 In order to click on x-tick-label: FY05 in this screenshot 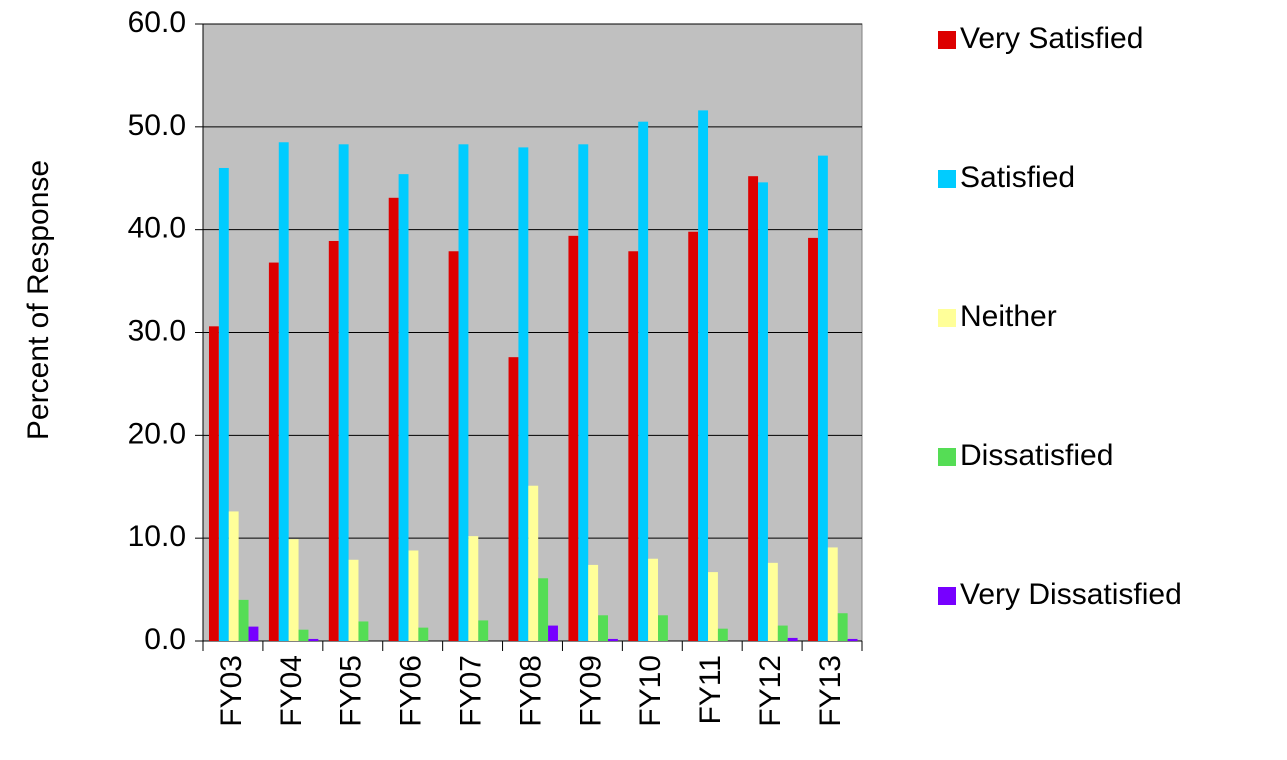, I will do `click(351, 691)`.